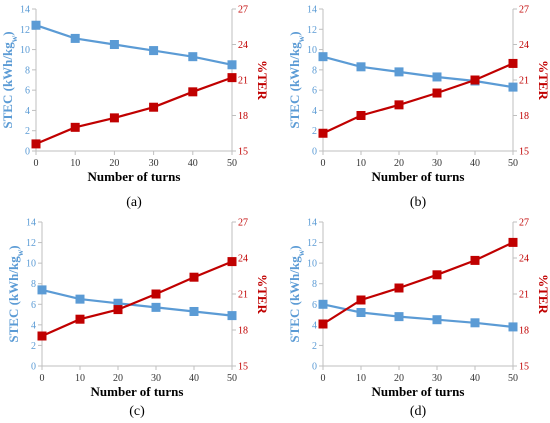 The image size is (550, 423). I want to click on panel-label: (a), so click(134, 202).